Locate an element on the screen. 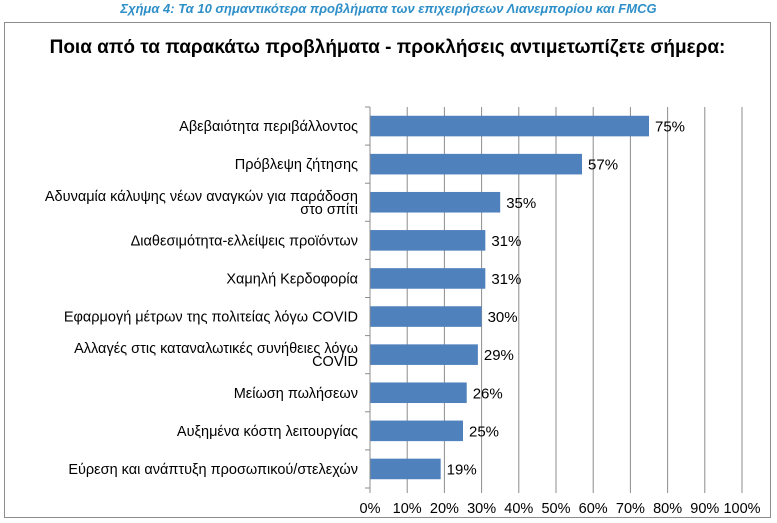  category-label-line: Αυξημένα κόστη λειτουργίας is located at coordinates (267, 432).